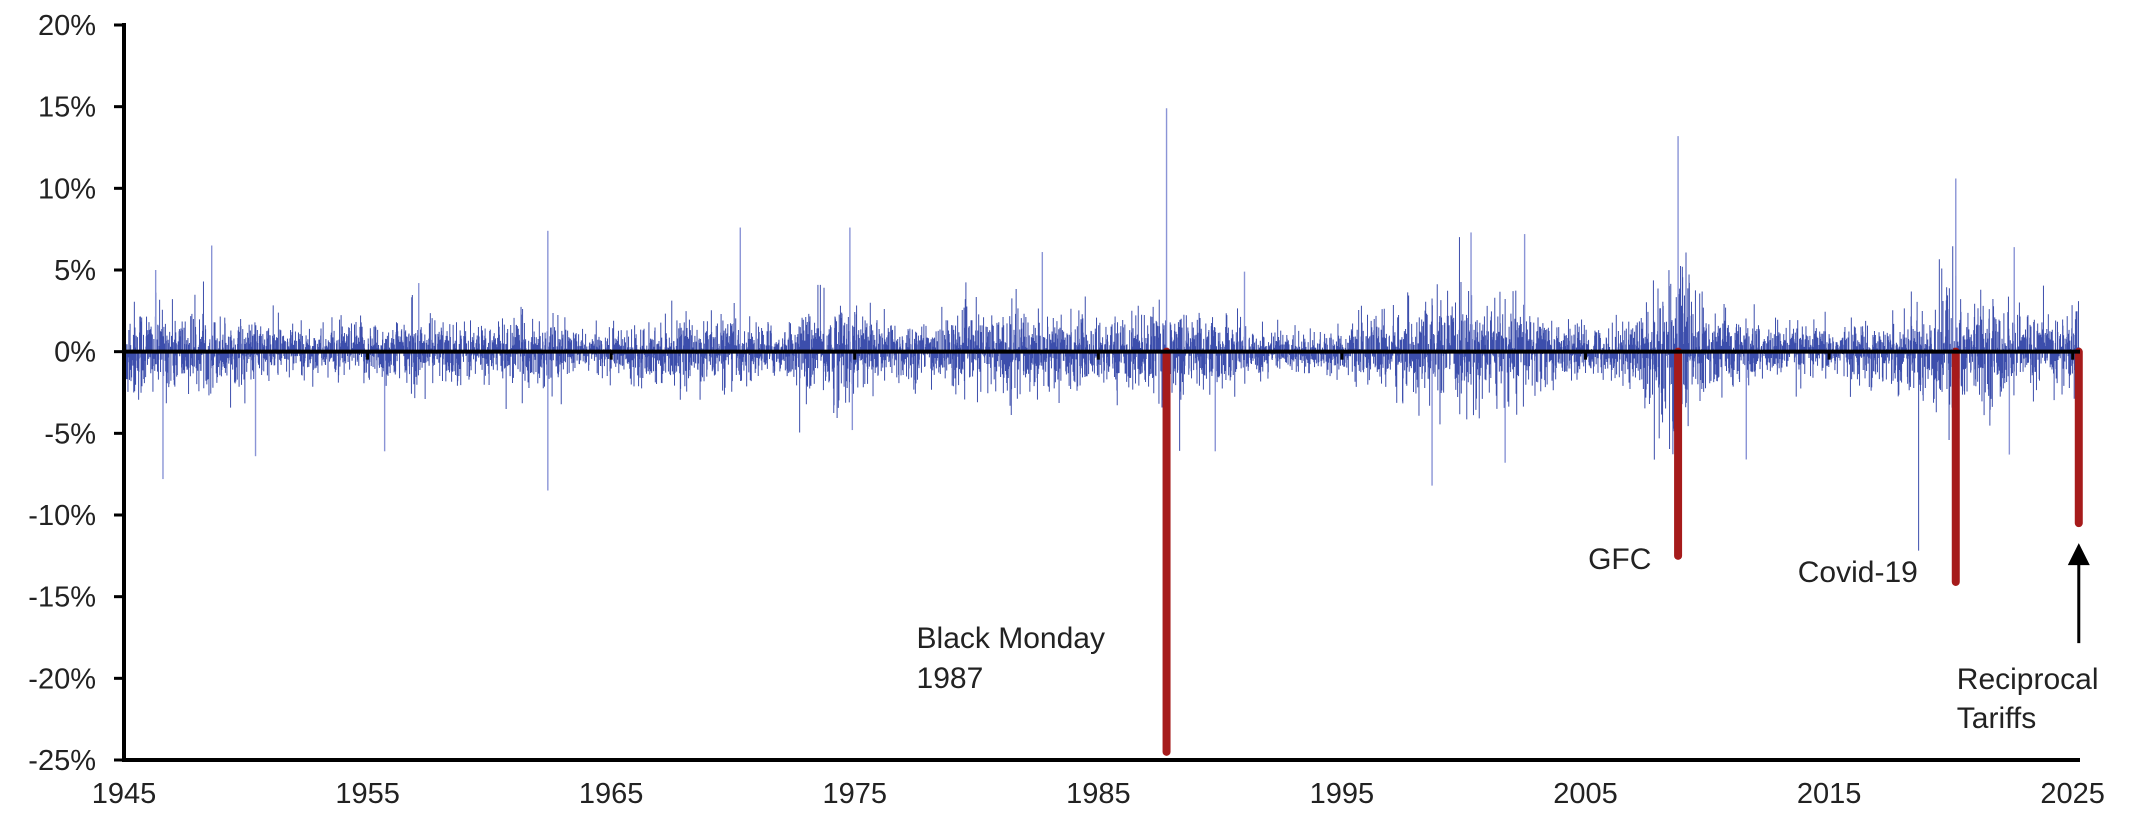 The image size is (2134, 815). Describe the element at coordinates (62, 516) in the screenshot. I see `y-tick-label-6: -10%` at that location.